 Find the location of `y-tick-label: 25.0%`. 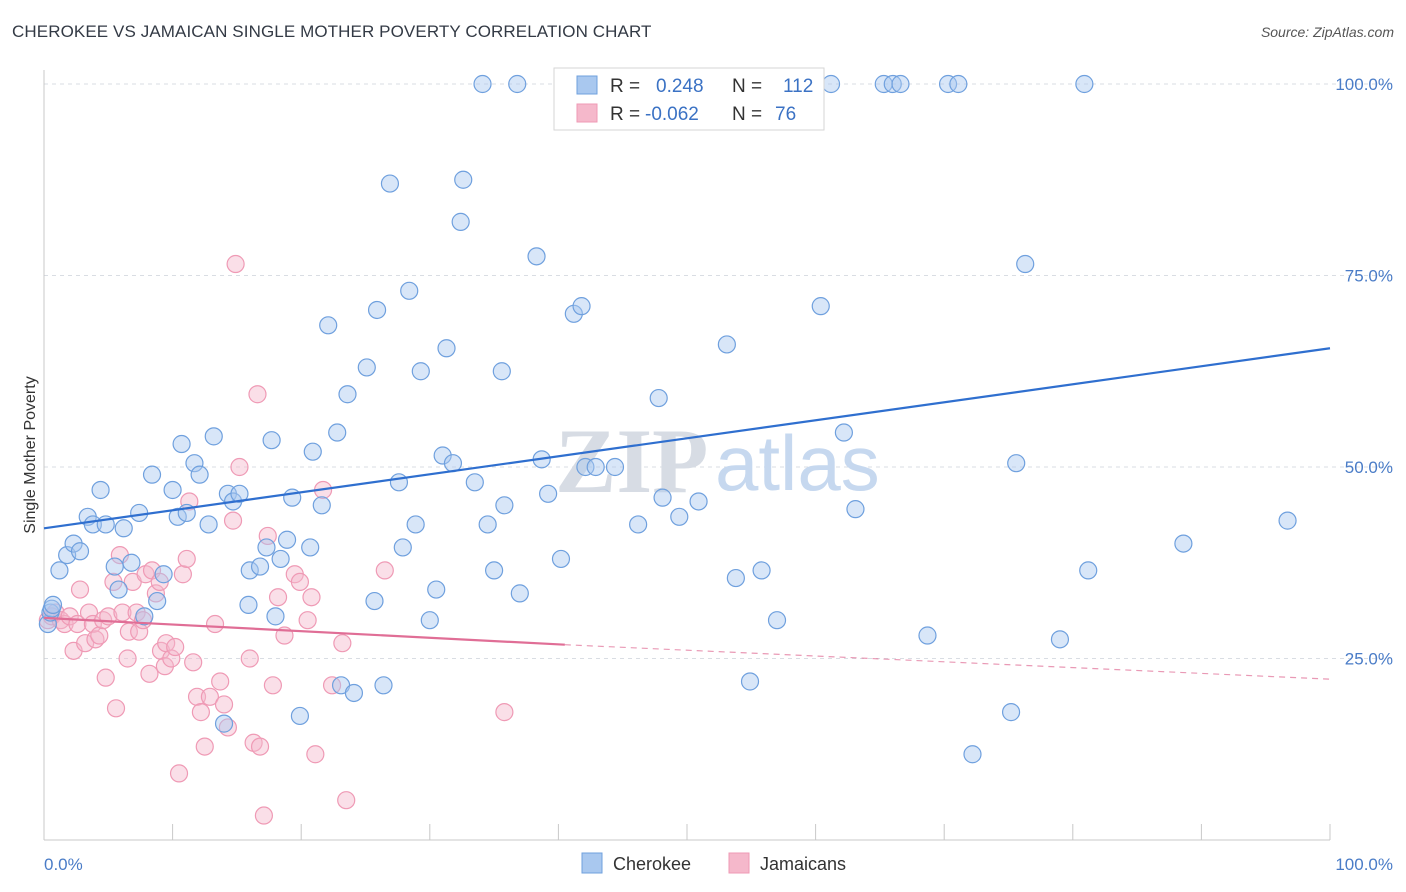

y-tick-label: 25.0% is located at coordinates (1369, 659).